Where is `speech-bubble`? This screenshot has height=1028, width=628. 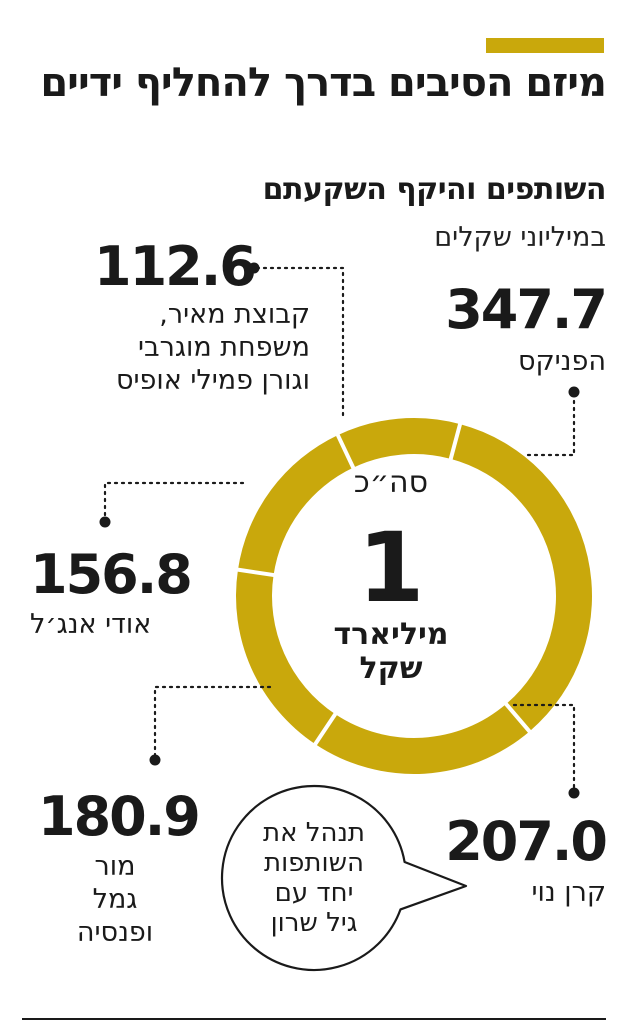 speech-bubble is located at coordinates (344, 878).